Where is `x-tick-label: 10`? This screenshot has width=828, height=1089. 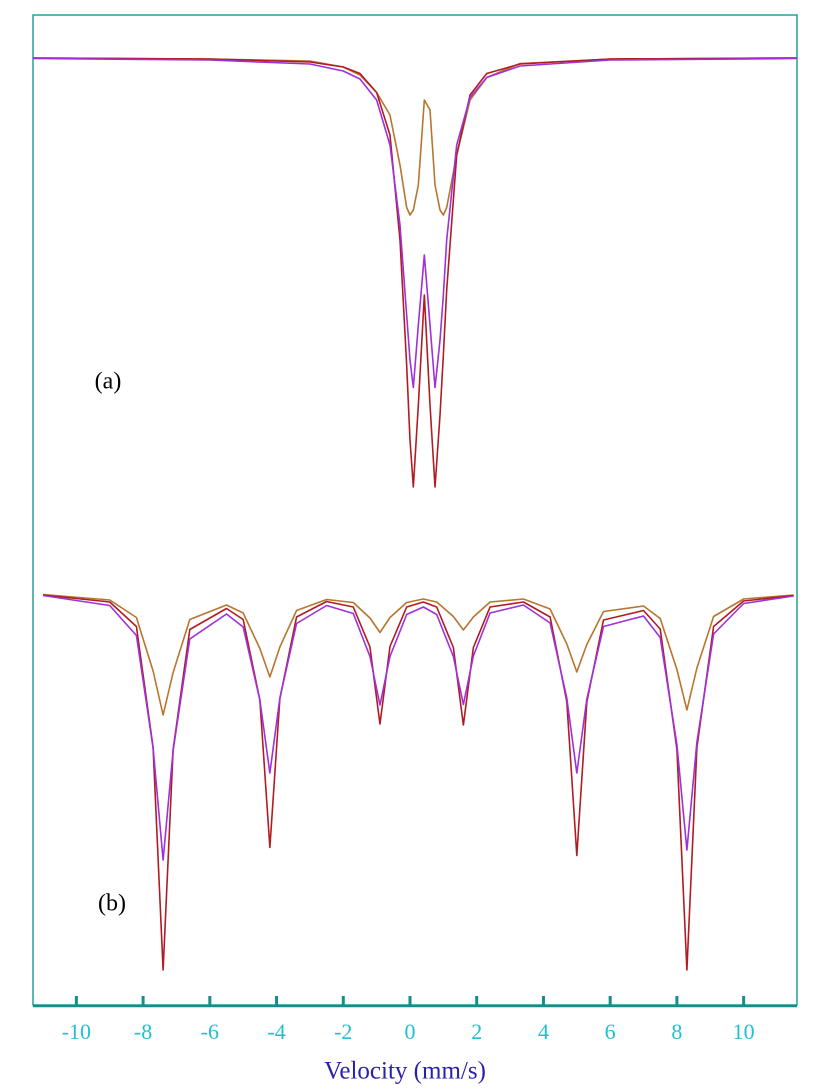
x-tick-label: 10 is located at coordinates (744, 1031).